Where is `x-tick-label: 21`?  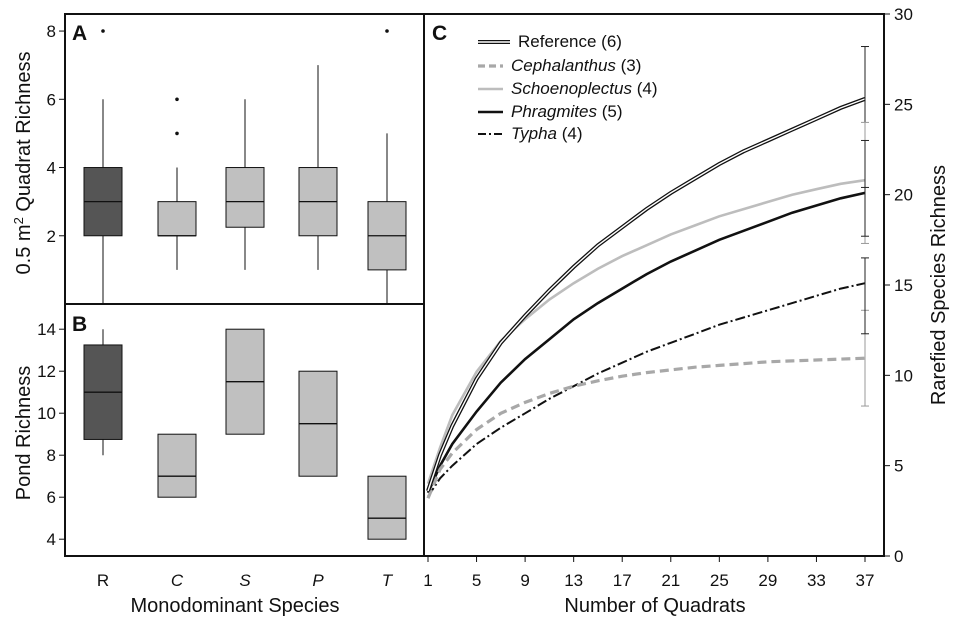 x-tick-label: 21 is located at coordinates (670, 580).